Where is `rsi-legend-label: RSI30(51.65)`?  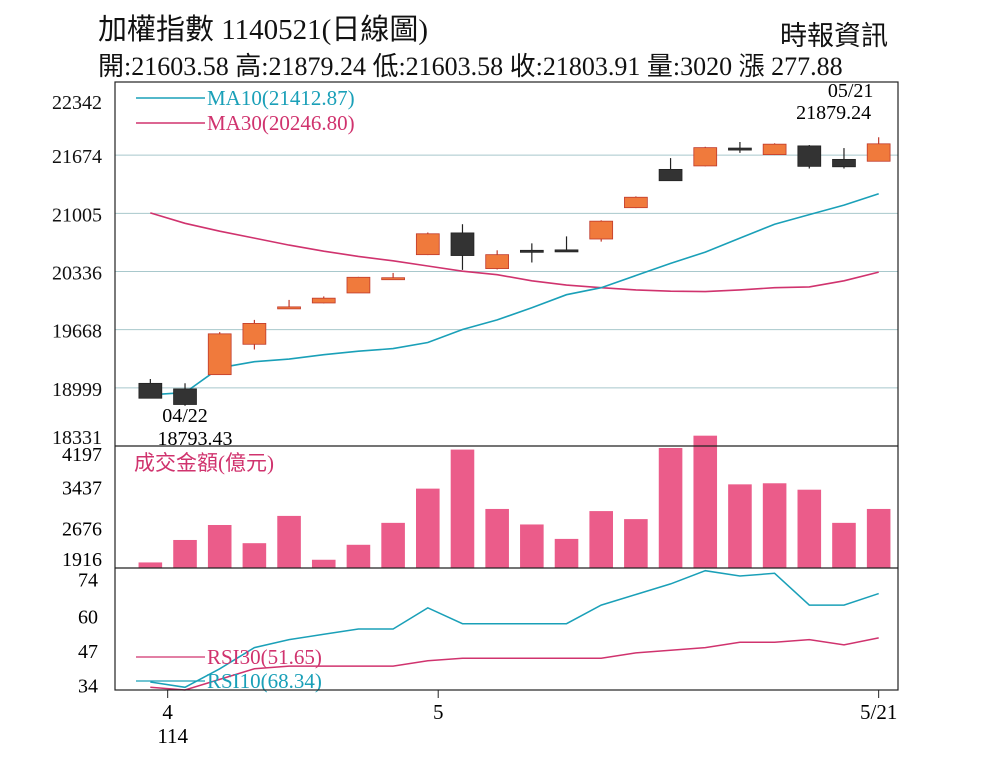
rsi-legend-label: RSI30(51.65) is located at coordinates (264, 657).